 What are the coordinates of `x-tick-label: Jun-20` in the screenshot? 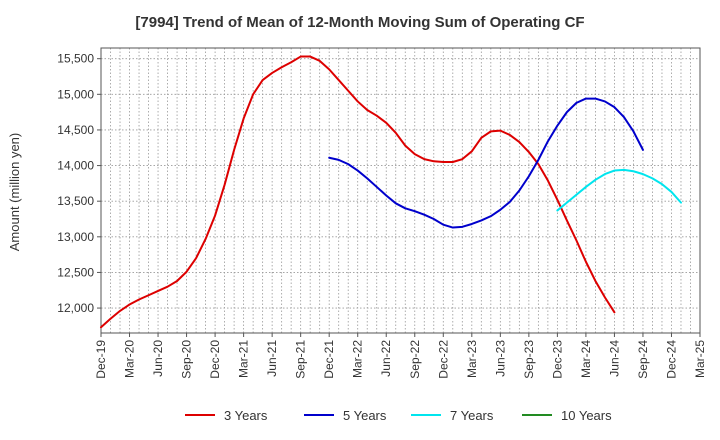 It's located at (158, 358).